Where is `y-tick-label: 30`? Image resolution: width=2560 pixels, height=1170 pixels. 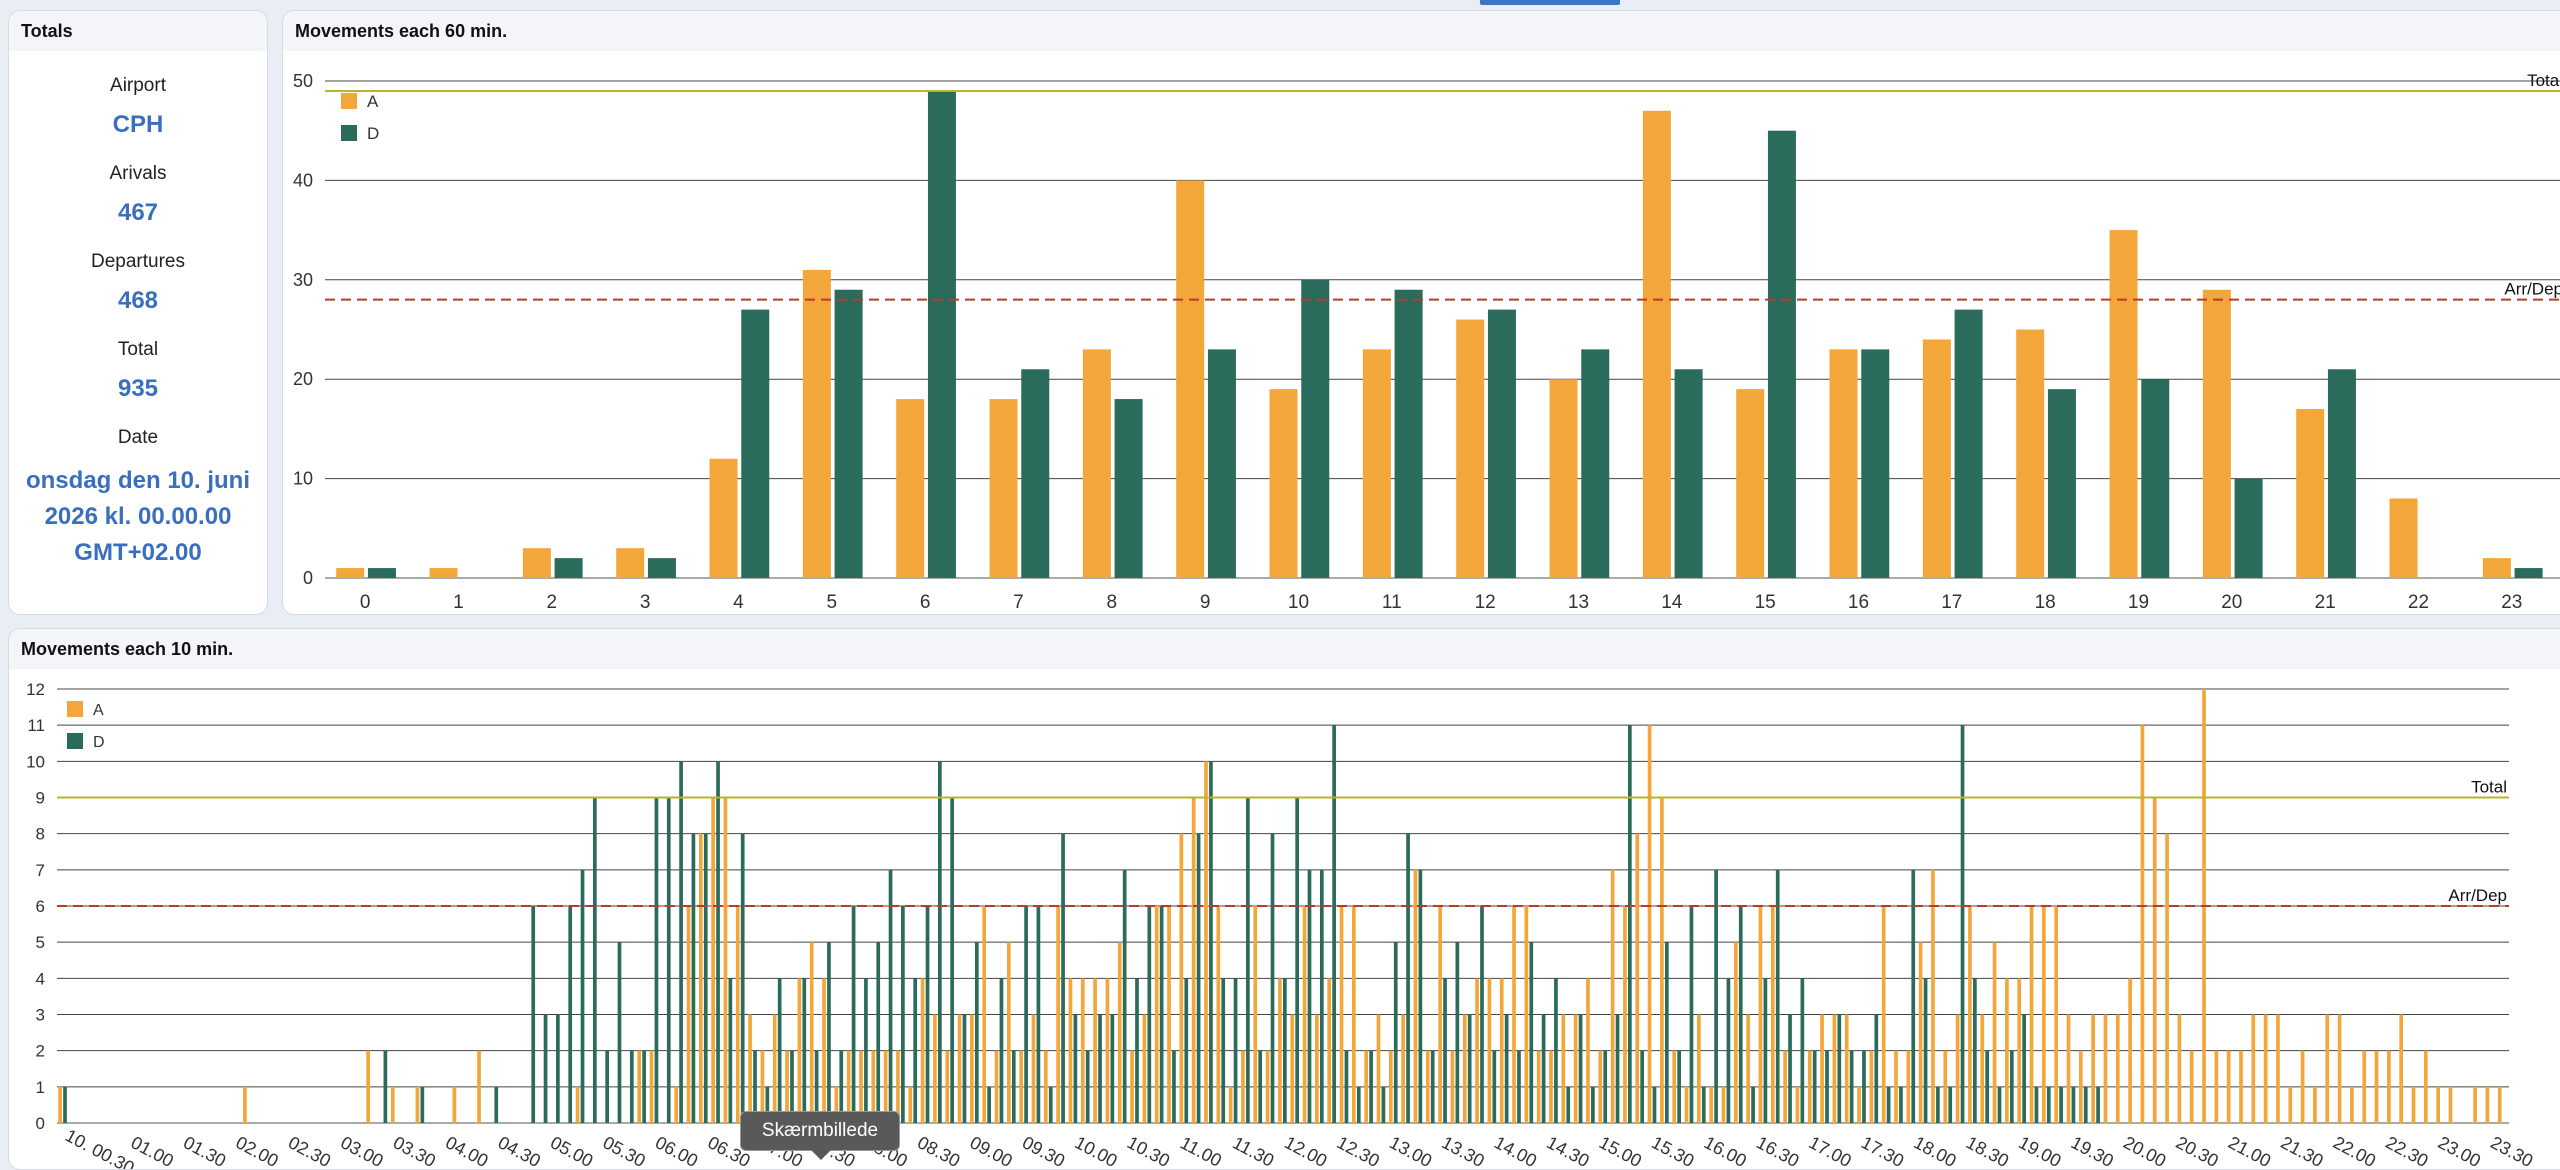 y-tick-label: 30 is located at coordinates (303, 280).